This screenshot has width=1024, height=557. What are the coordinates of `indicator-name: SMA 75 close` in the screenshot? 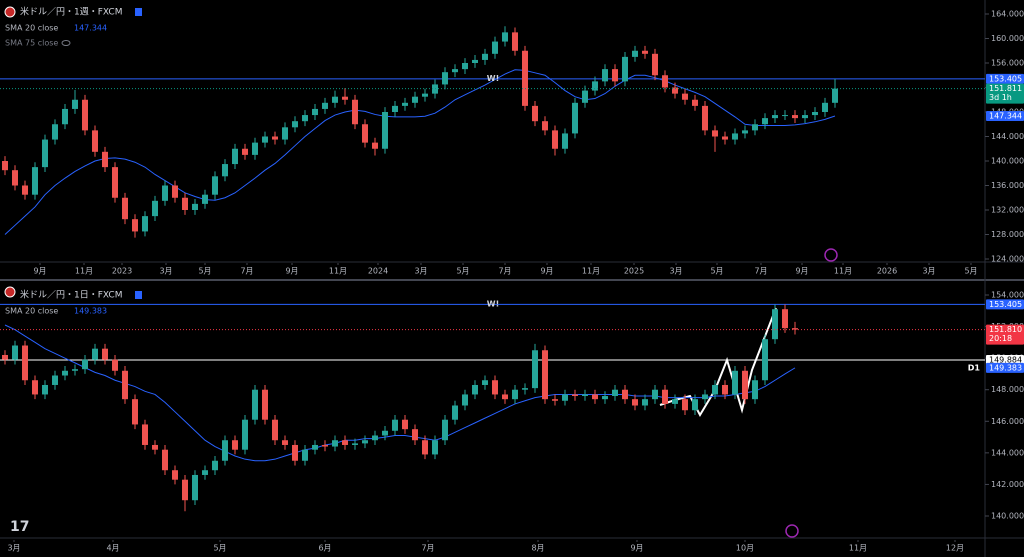 It's located at (31, 43).